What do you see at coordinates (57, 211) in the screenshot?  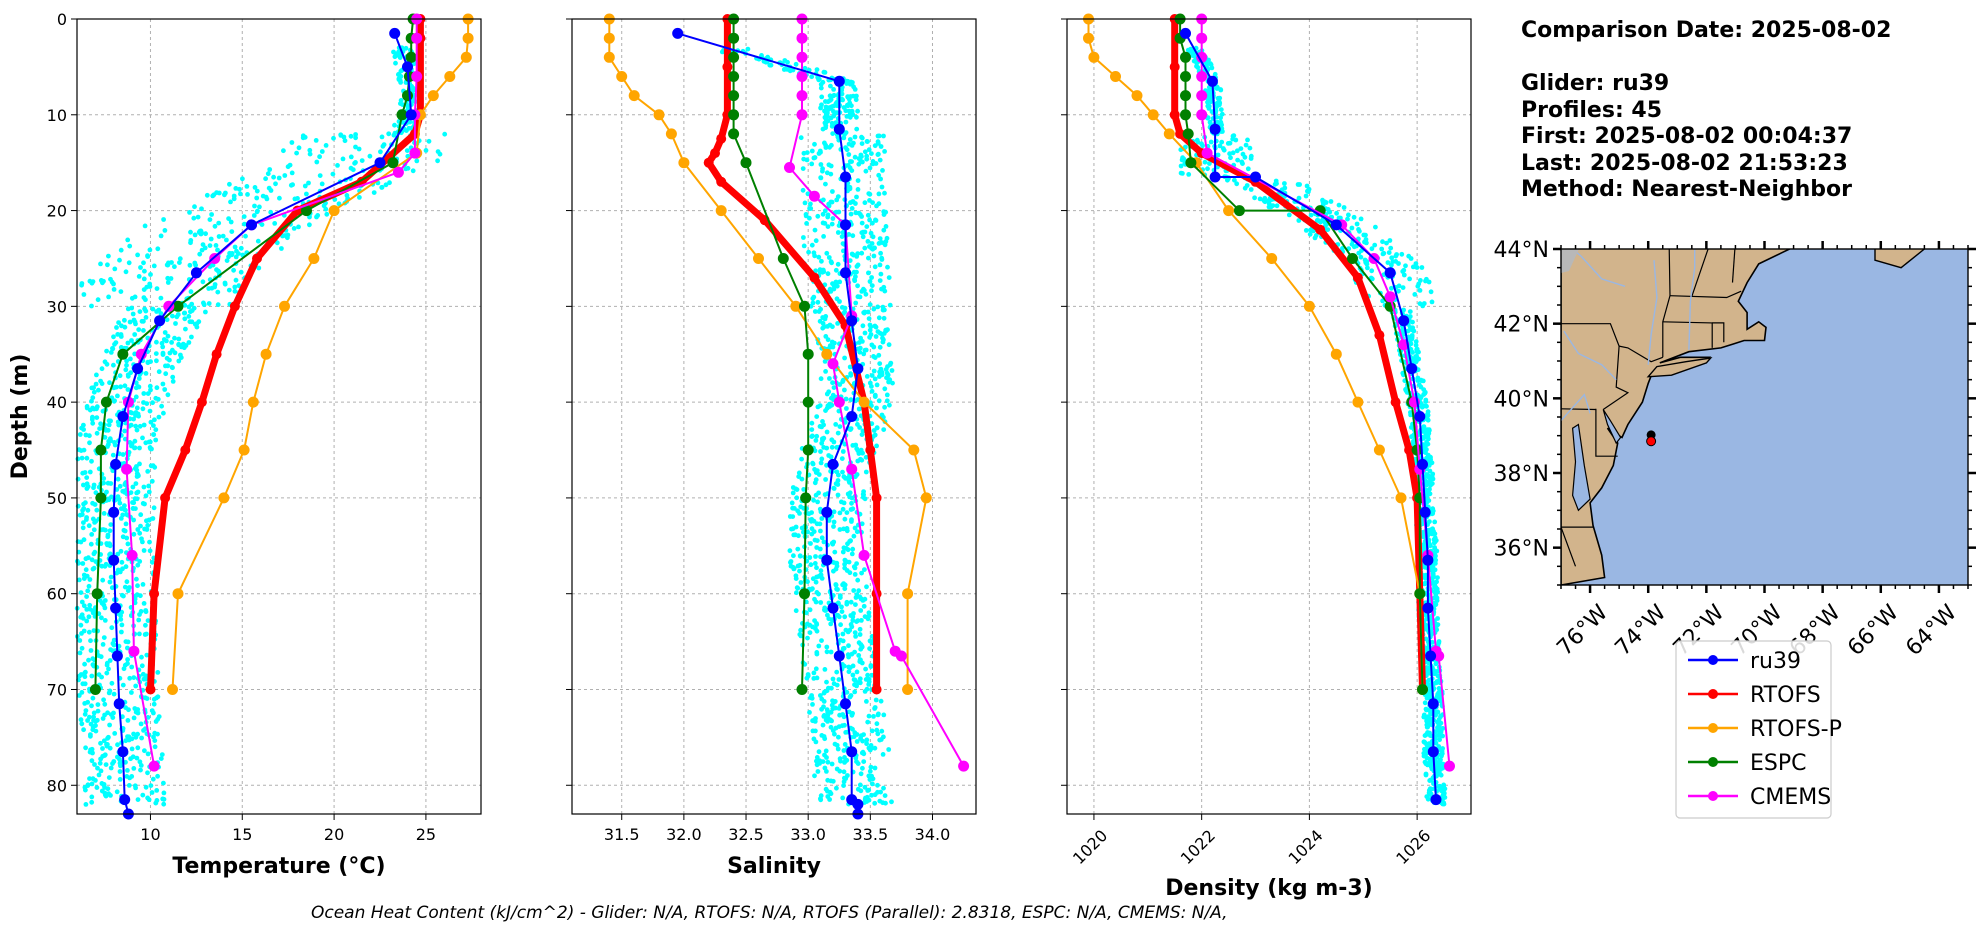 I see `y-tick-label: 20` at bounding box center [57, 211].